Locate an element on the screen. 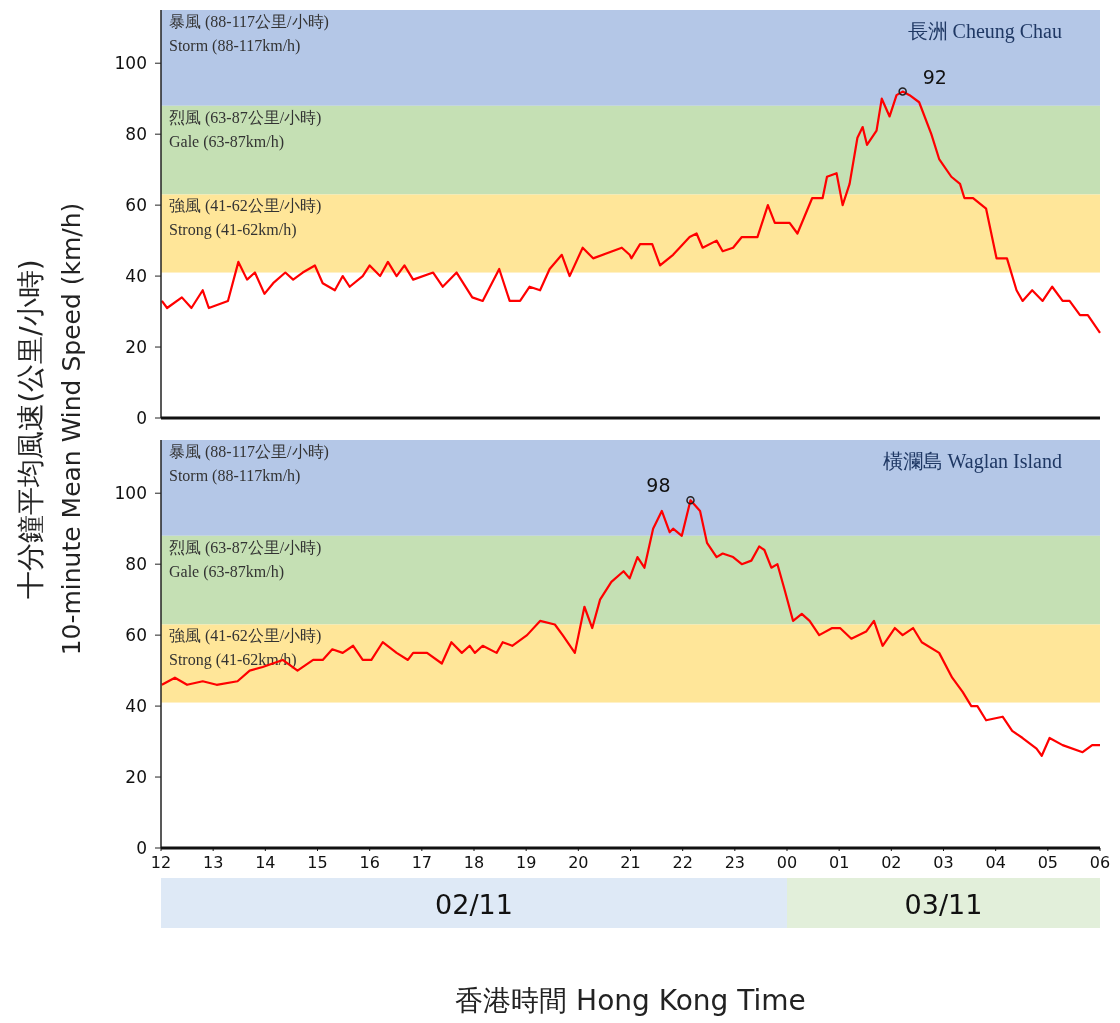 The width and height of the screenshot is (1120, 1023). x-tick-label: 22 is located at coordinates (682, 862).